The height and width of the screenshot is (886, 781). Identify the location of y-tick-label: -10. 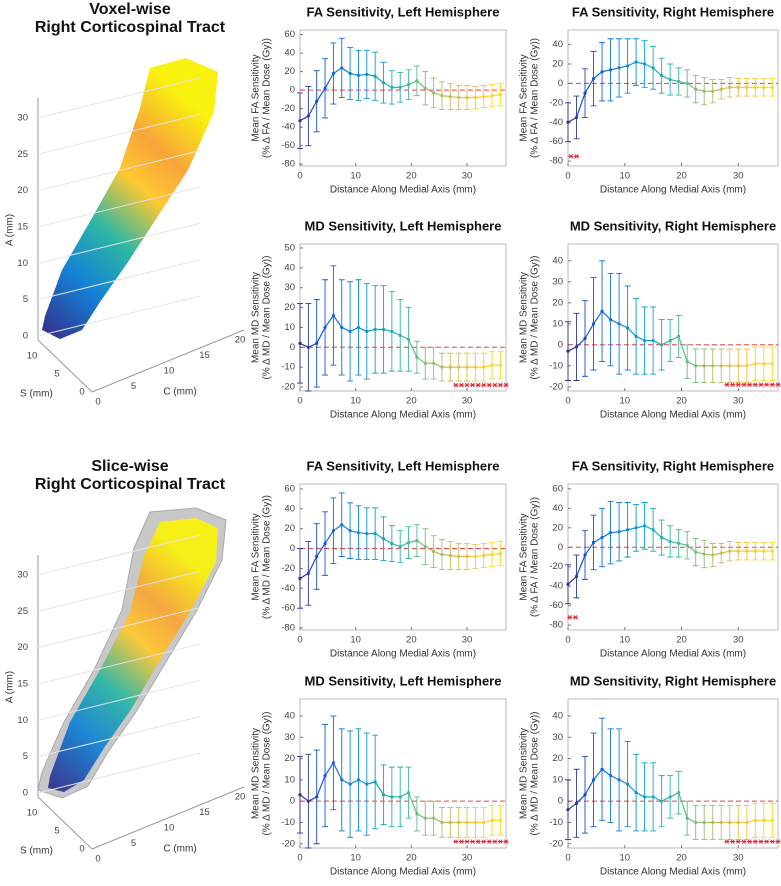
(556, 822).